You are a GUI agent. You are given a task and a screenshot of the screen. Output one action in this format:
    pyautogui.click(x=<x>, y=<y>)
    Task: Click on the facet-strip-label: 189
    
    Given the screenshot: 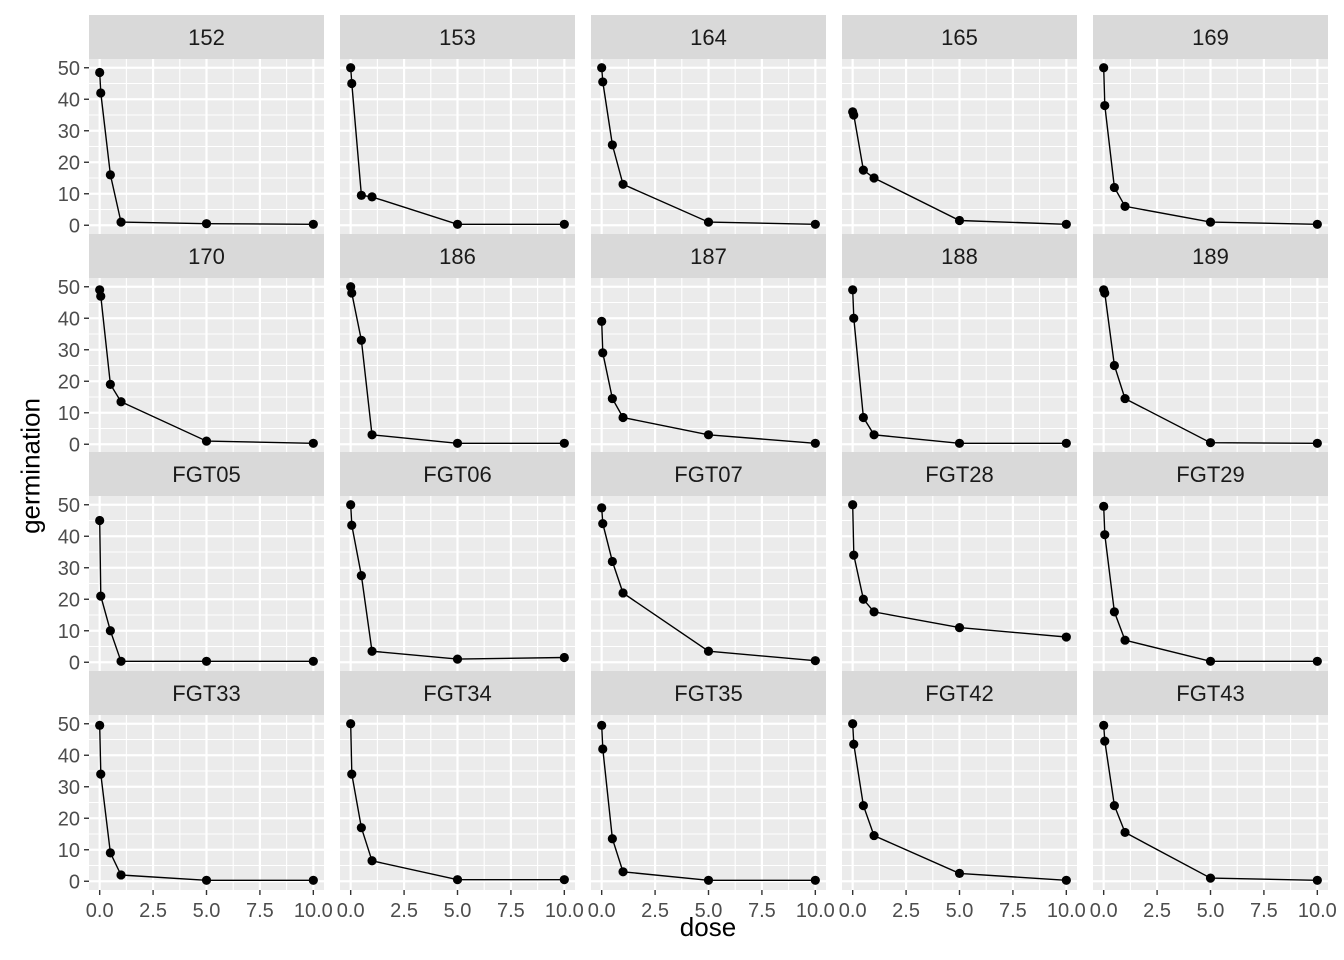 What is the action you would take?
    pyautogui.click(x=1210, y=256)
    